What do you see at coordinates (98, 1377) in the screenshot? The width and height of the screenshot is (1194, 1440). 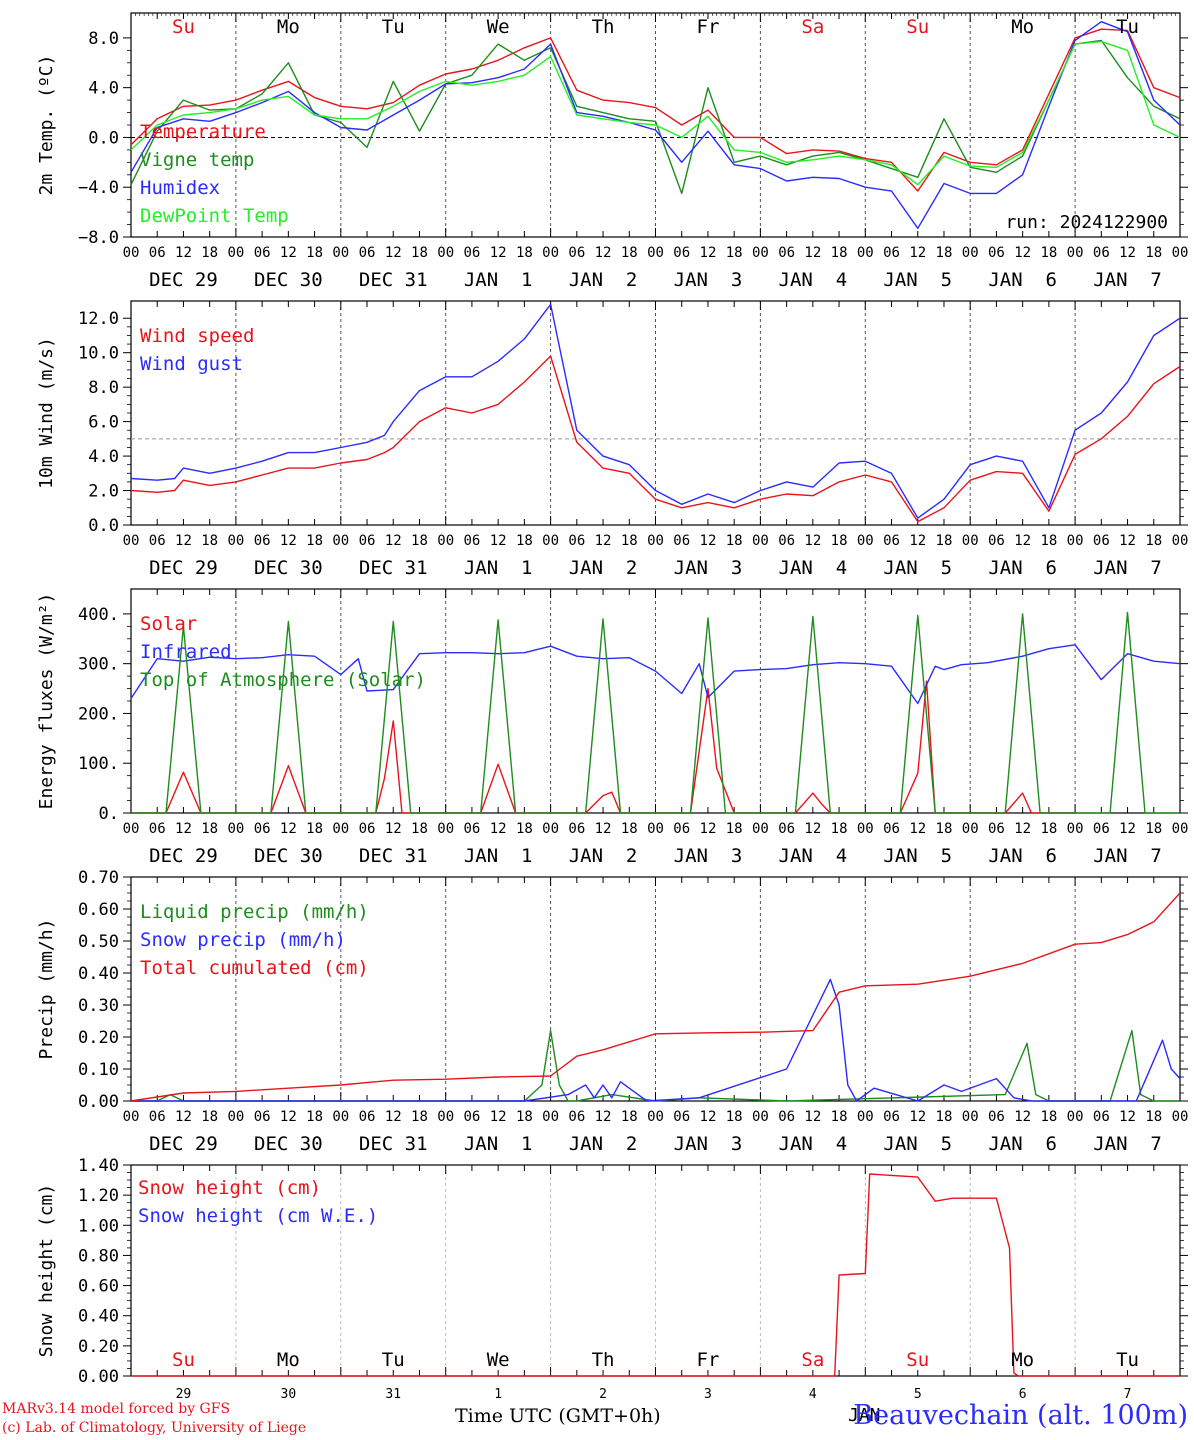 I see `y-tick-label: 0.00` at bounding box center [98, 1377].